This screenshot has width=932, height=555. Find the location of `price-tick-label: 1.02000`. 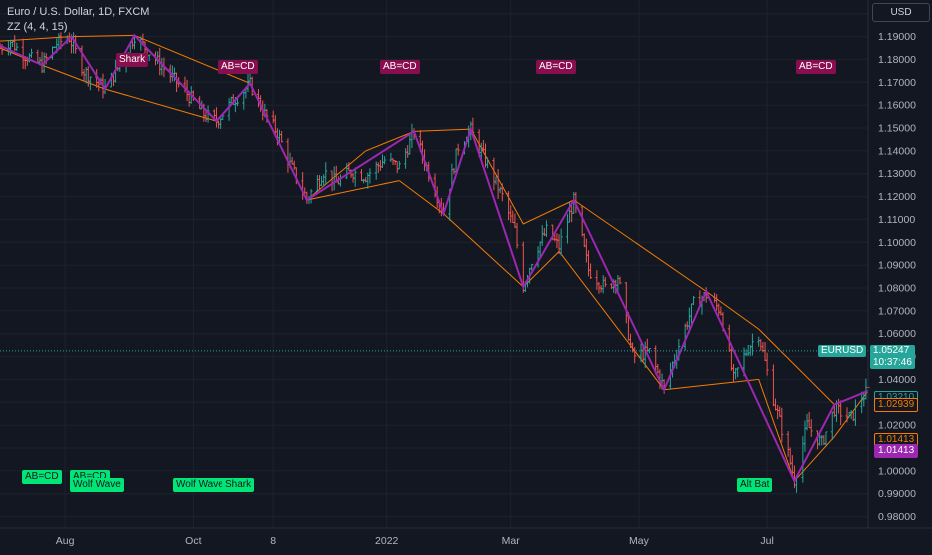

price-tick-label: 1.02000 is located at coordinates (897, 426).